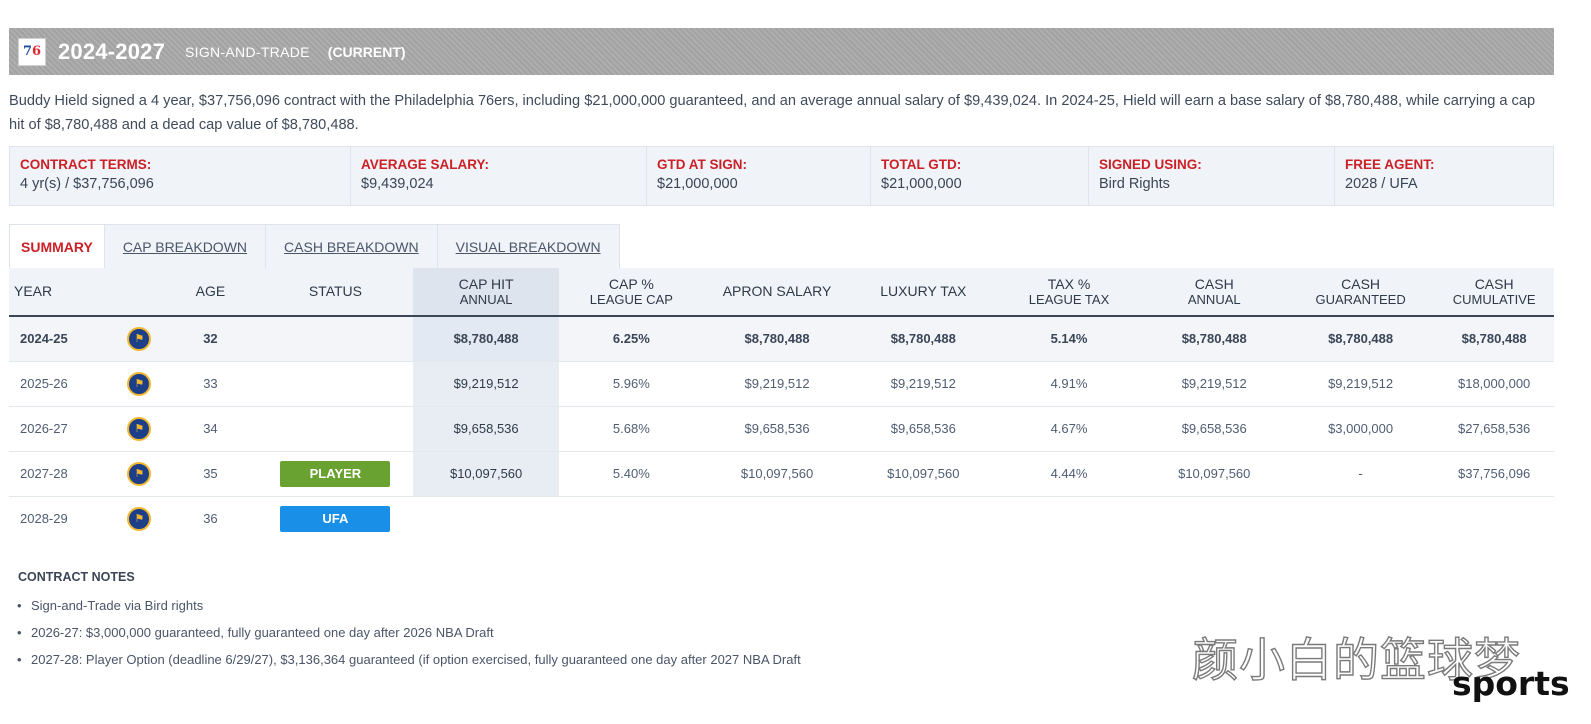 The image size is (1591, 724). What do you see at coordinates (210, 429) in the screenshot?
I see `cell-age: 34` at bounding box center [210, 429].